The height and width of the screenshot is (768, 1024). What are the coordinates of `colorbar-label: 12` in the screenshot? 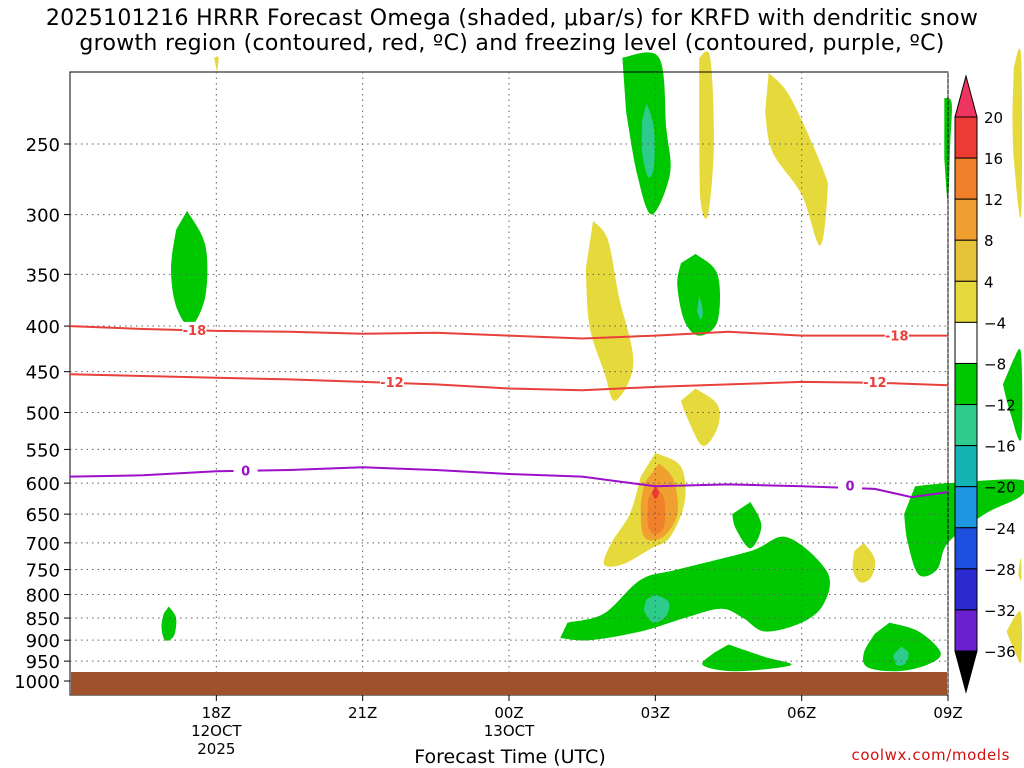 It's located at (993, 200).